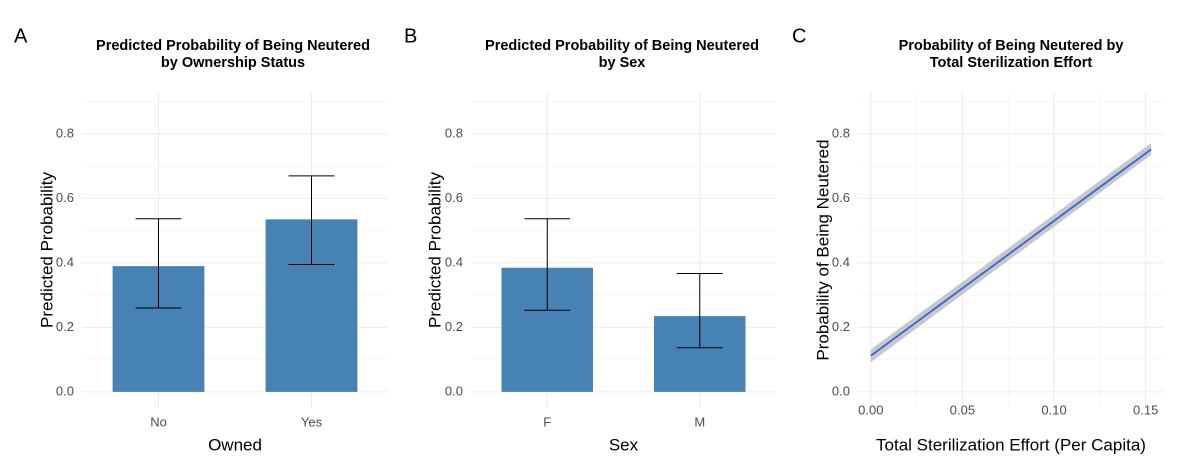 This screenshot has height=471, width=1180. I want to click on panel-label: C, so click(799, 36).